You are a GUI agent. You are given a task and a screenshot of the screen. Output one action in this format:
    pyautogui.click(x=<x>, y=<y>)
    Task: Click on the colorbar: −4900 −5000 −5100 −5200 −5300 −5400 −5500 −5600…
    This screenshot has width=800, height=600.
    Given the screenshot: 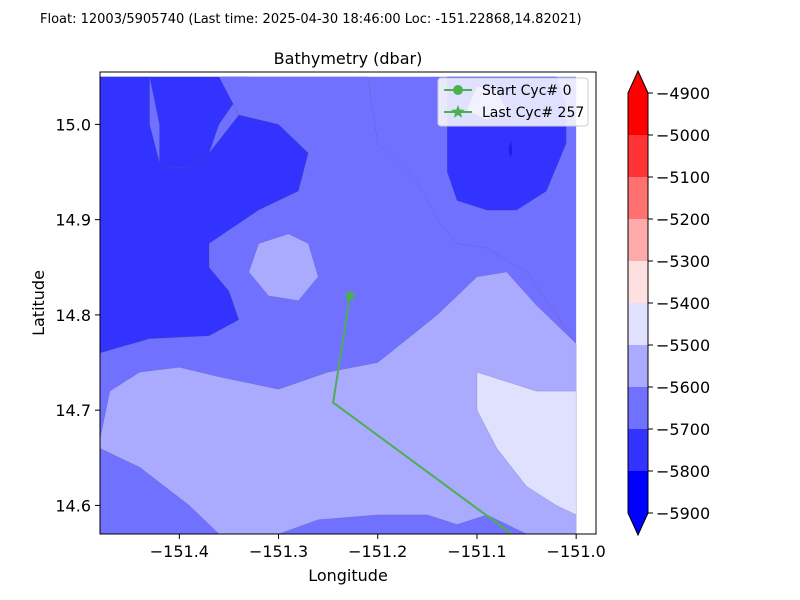 What is the action you would take?
    pyautogui.click(x=668, y=303)
    